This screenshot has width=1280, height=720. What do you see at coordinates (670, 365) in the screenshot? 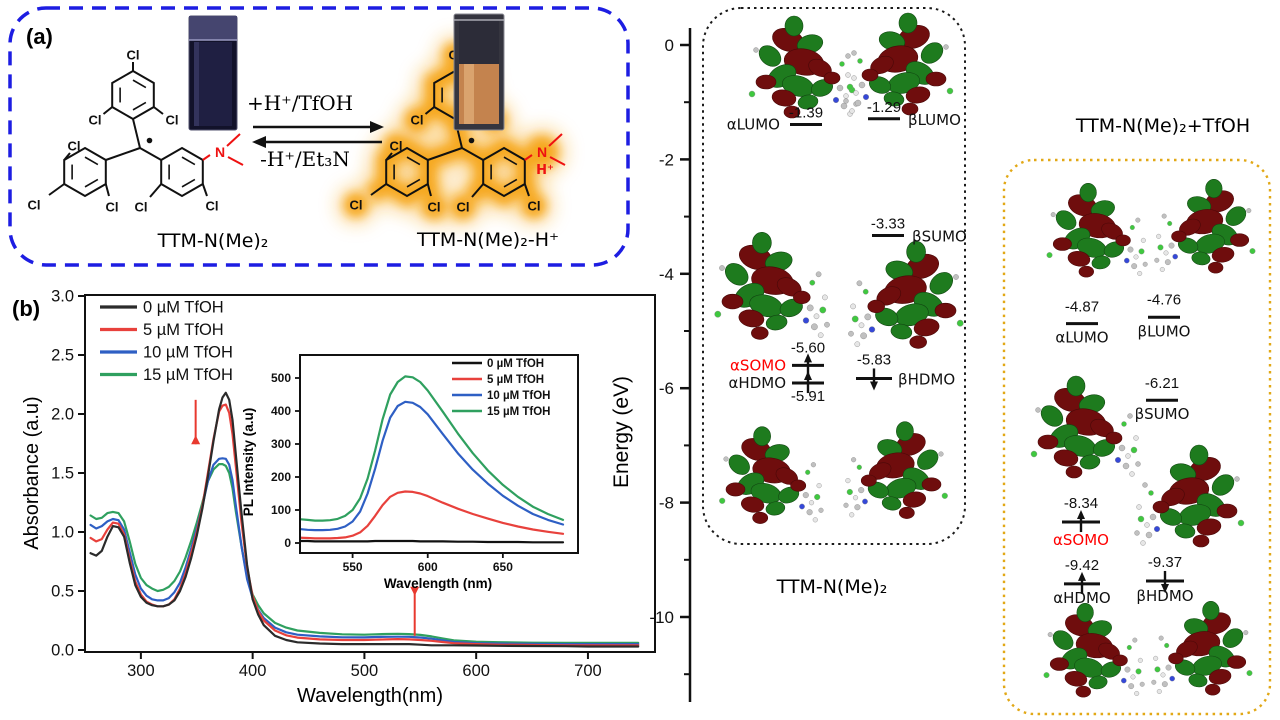
I see `energy-axis: 0 -2 -4 -6 -8 -10` at bounding box center [670, 365].